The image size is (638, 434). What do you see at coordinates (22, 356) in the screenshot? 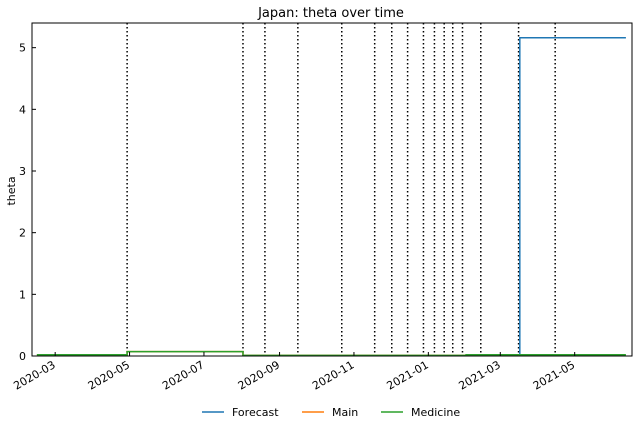
I see `y-tick-label: 0` at bounding box center [22, 356].